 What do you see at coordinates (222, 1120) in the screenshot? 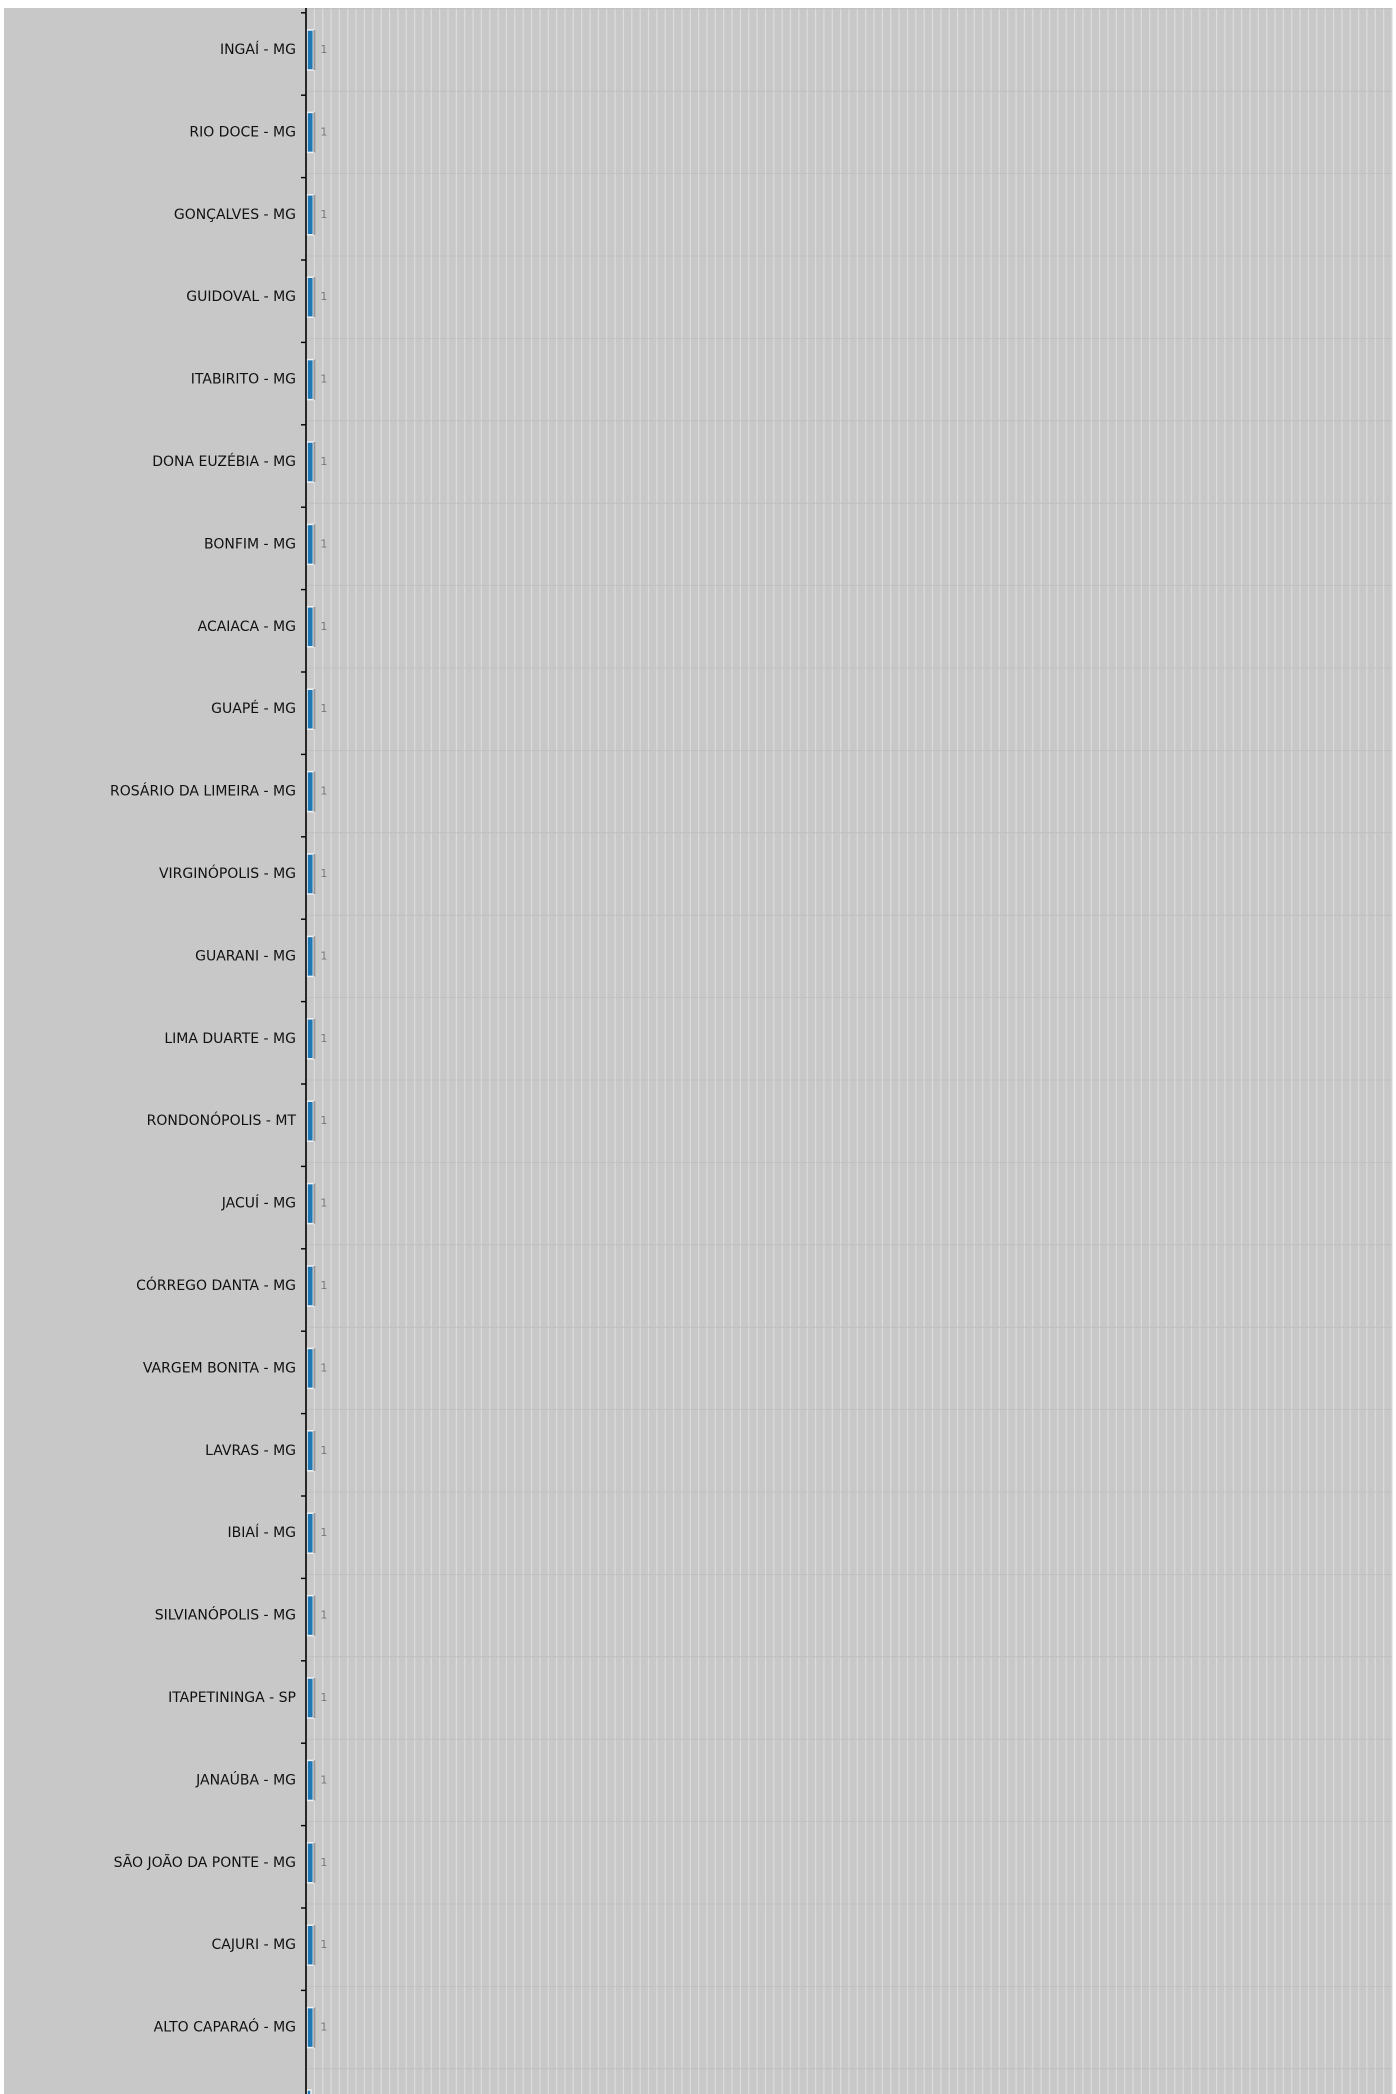
I see `category-label: RONDONÓPOLIS - MT` at bounding box center [222, 1120].